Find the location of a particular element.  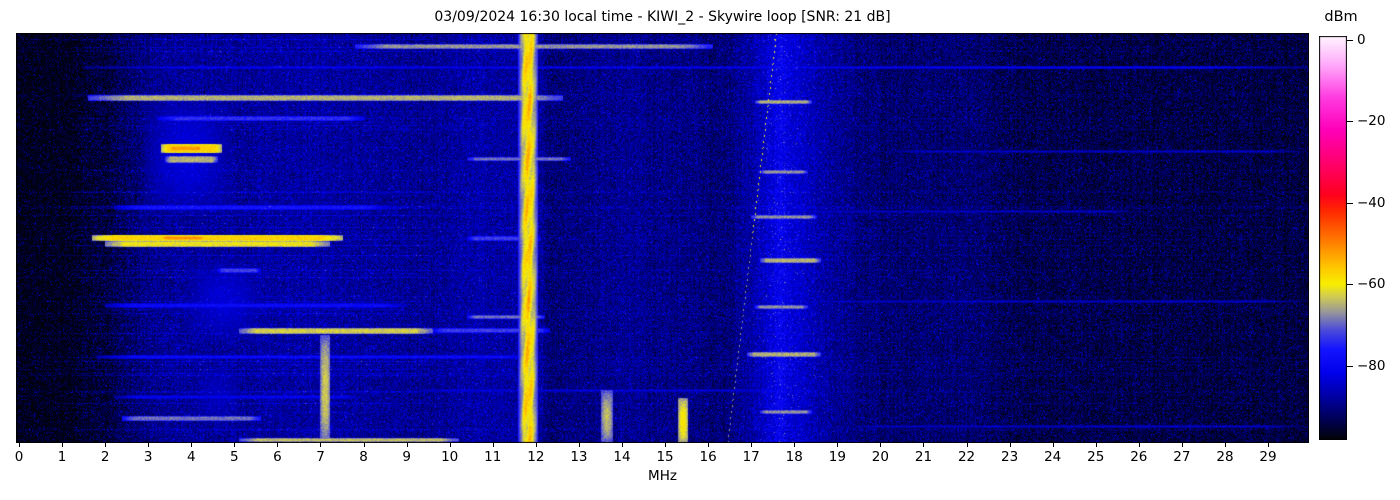

x-tick-label: 25 is located at coordinates (1096, 457).